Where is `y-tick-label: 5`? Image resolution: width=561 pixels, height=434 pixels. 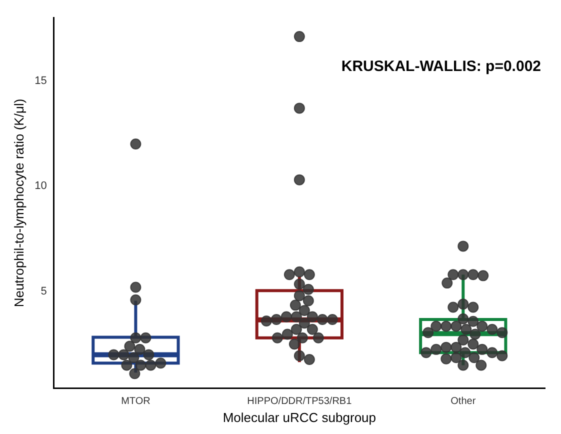
y-tick-label: 5 is located at coordinates (43, 292).